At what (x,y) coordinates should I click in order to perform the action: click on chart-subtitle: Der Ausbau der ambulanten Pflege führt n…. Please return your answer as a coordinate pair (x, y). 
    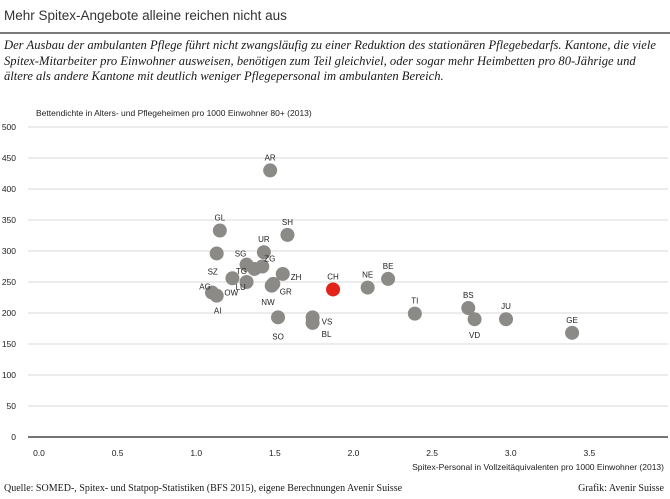
    Looking at the image, I should click on (330, 60).